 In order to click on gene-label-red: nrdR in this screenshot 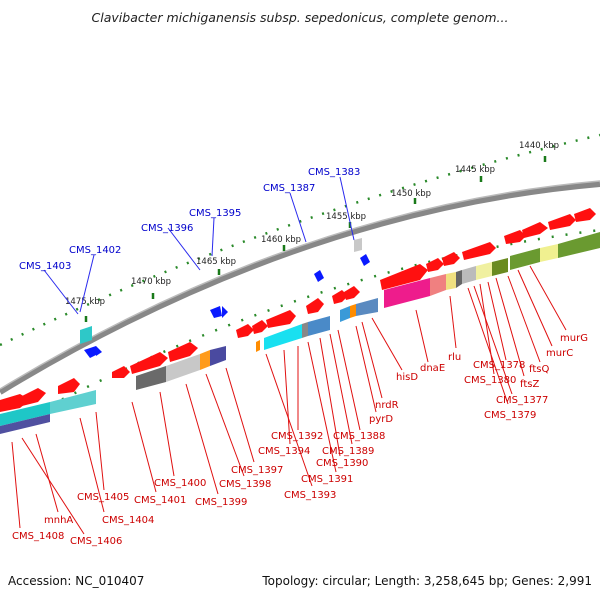, I will do `click(387, 405)`.